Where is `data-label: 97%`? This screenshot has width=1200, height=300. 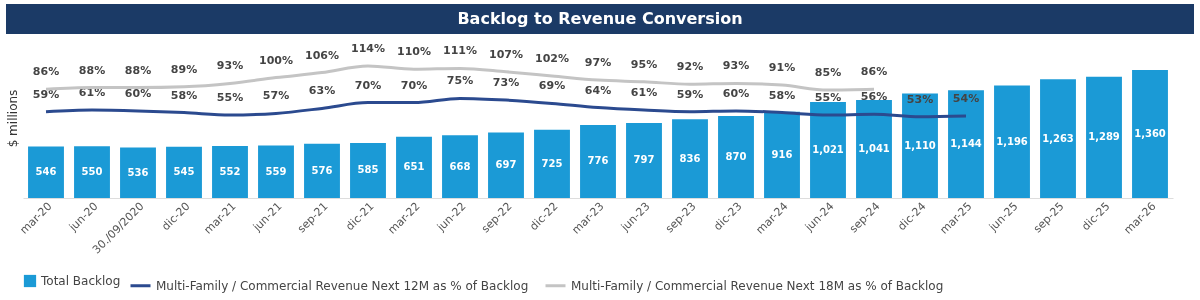 data-label: 97% is located at coordinates (598, 63).